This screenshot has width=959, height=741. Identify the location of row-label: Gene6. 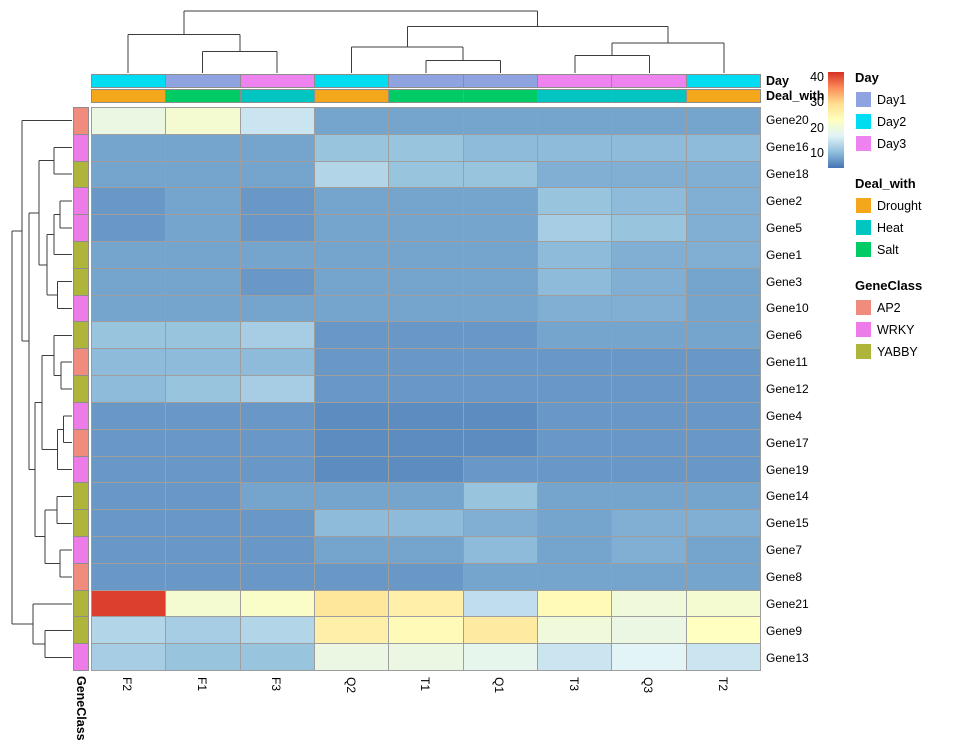
(784, 335).